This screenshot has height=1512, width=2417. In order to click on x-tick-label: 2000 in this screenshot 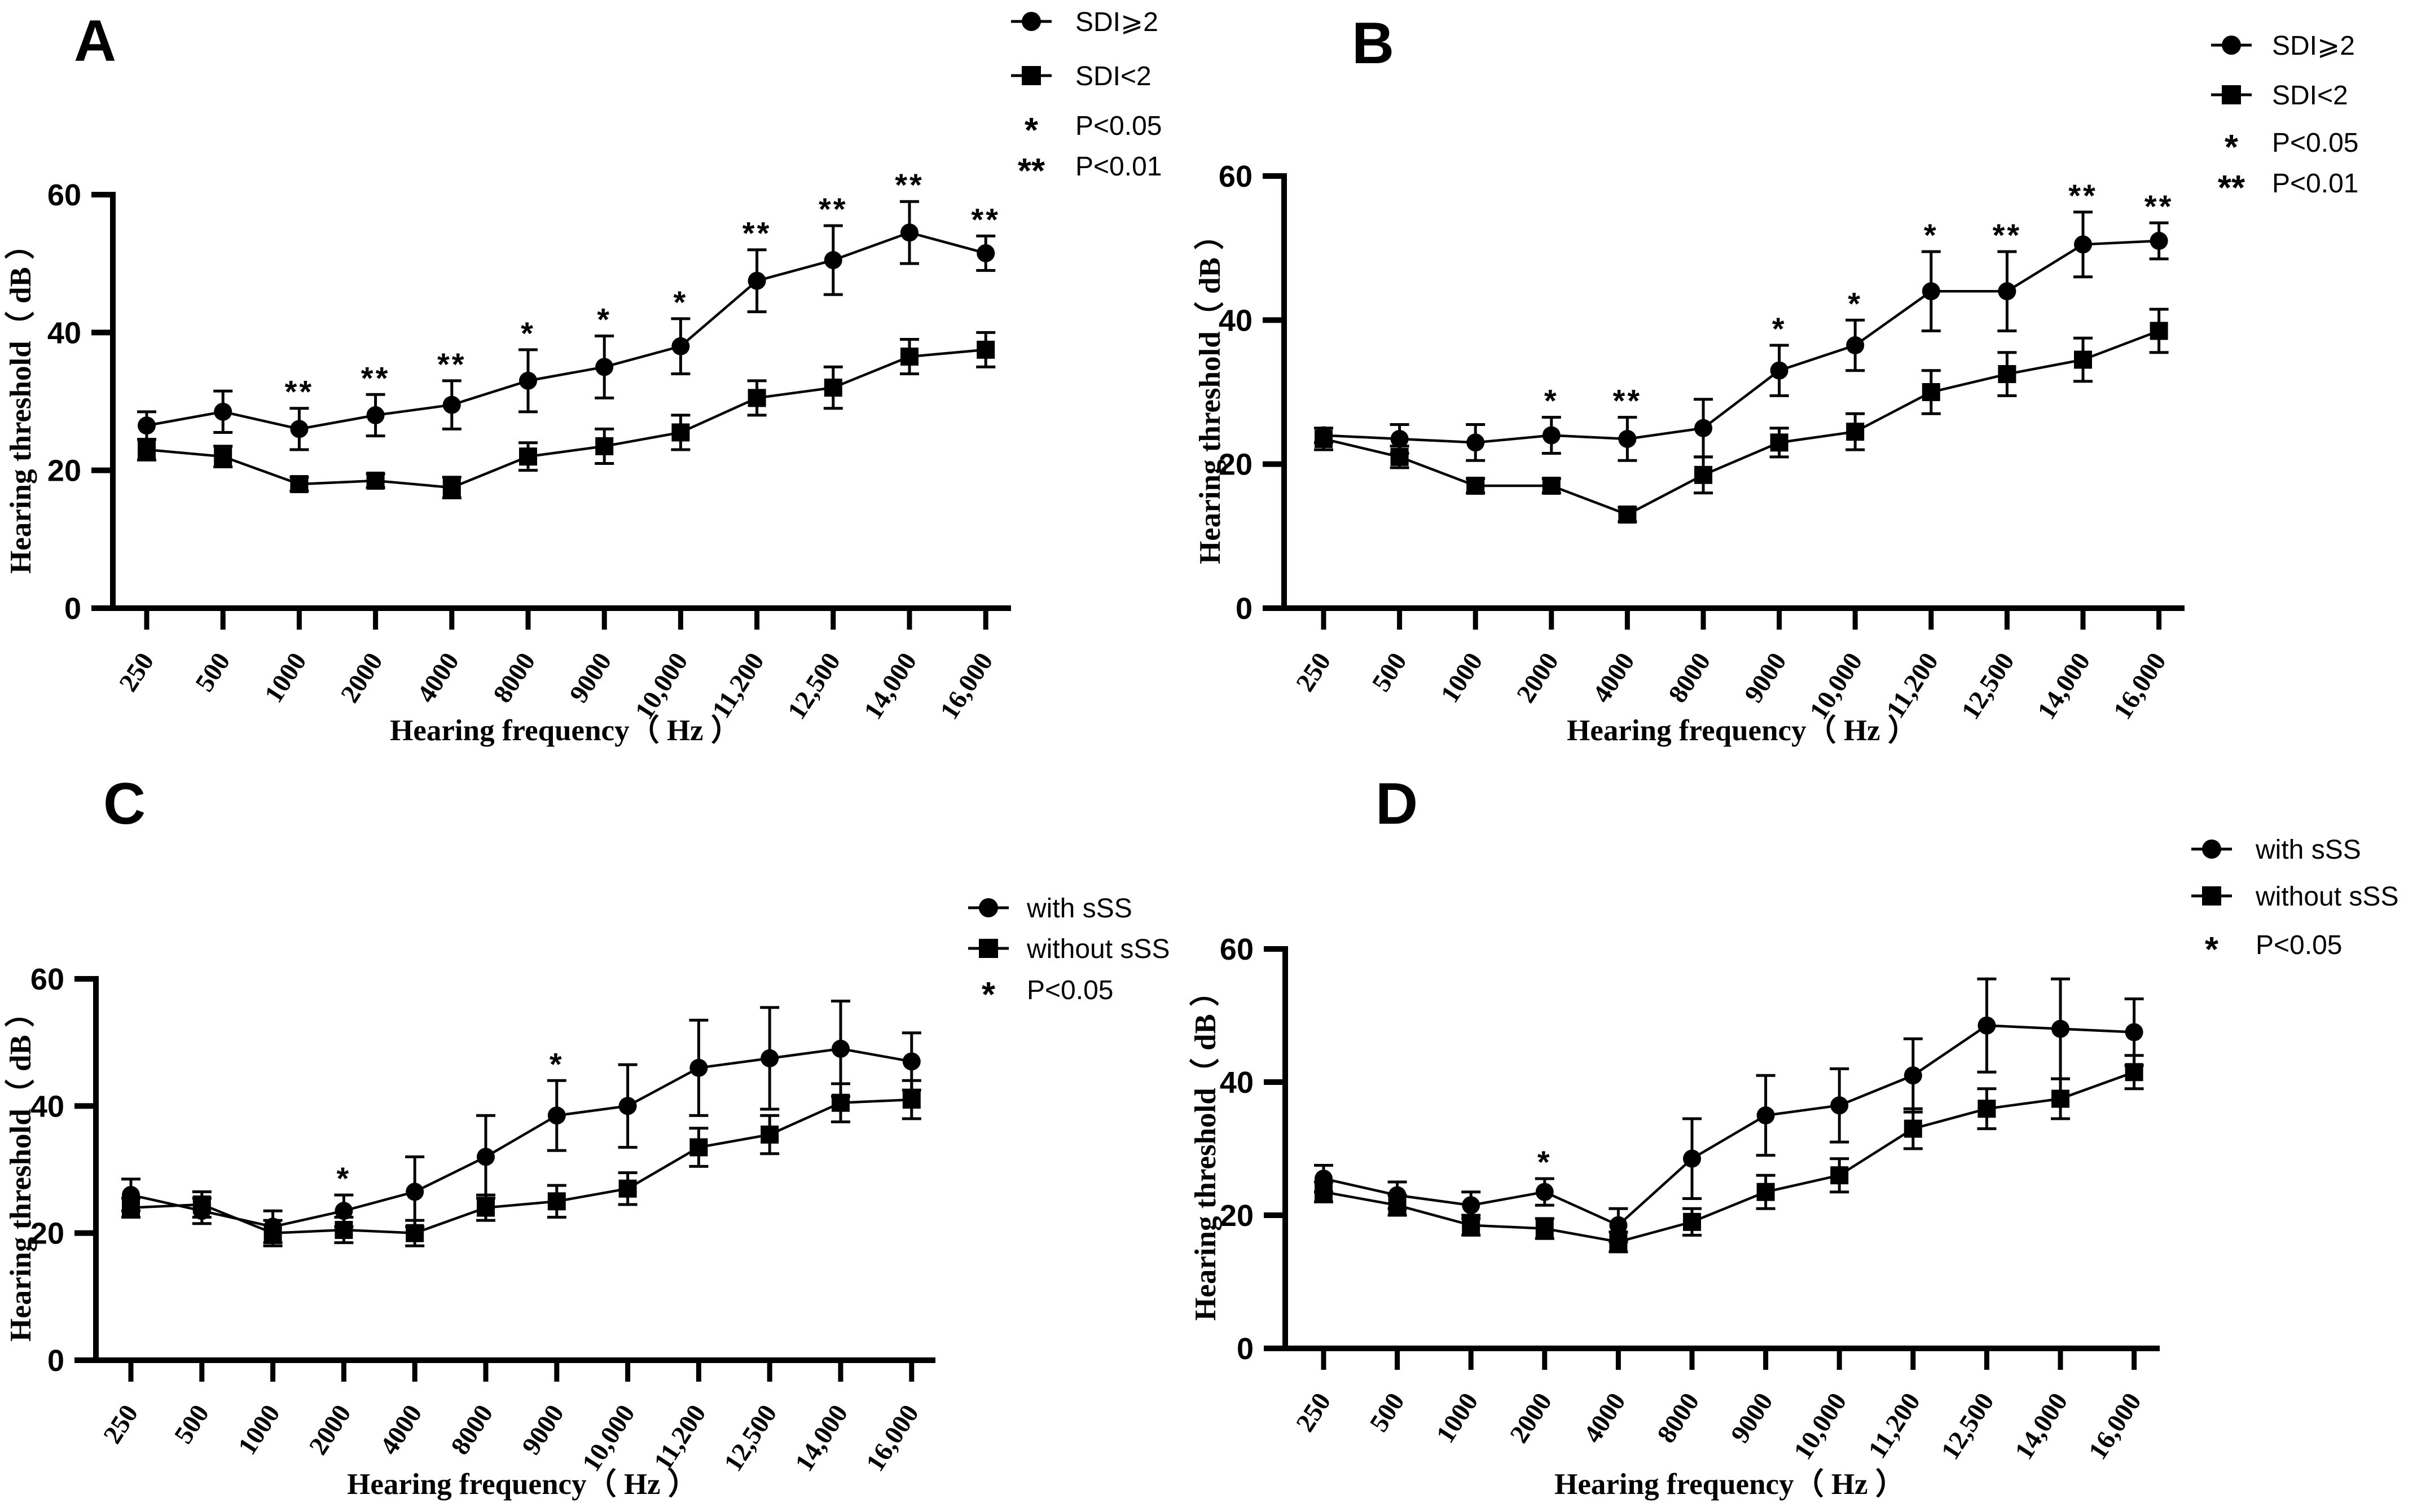, I will do `click(362, 678)`.